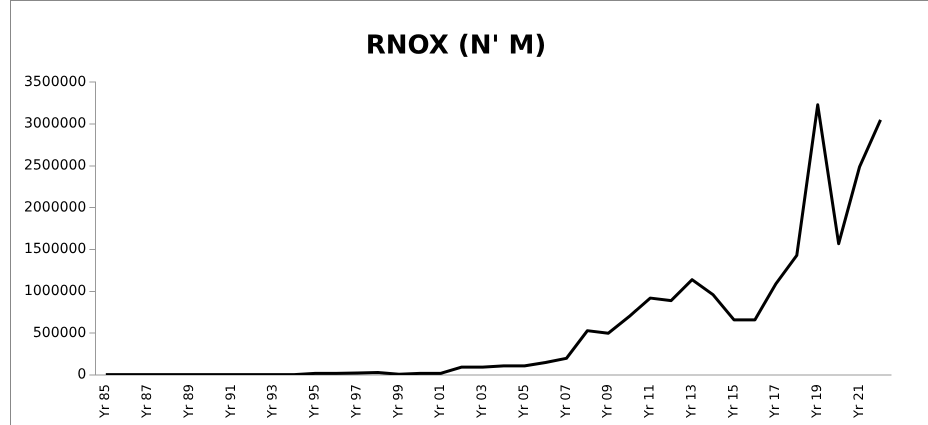  Describe the element at coordinates (55, 249) in the screenshot. I see `y-tick-label: 1500000` at that location.